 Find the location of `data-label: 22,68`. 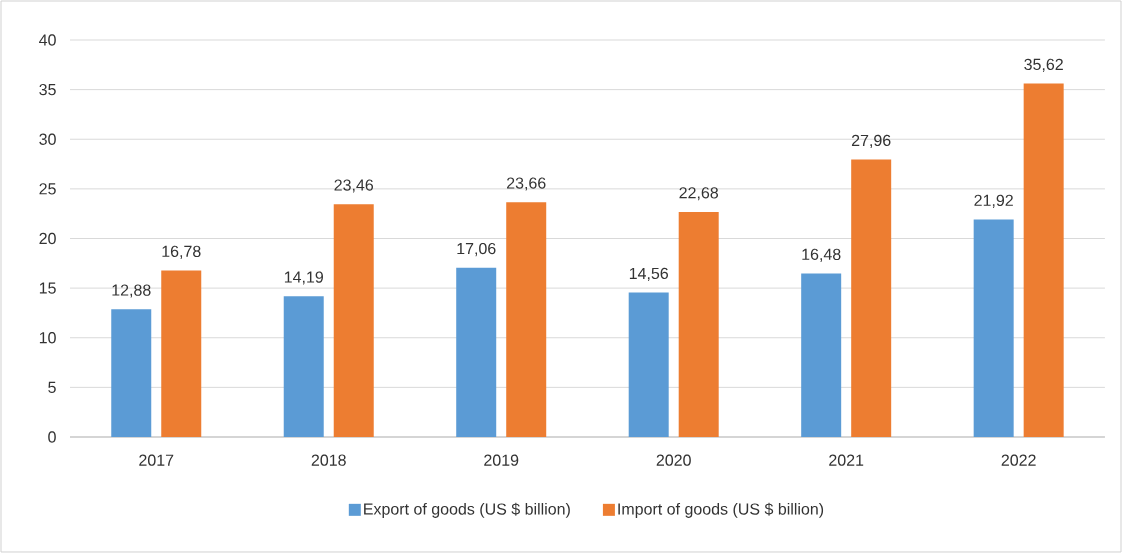

data-label: 22,68 is located at coordinates (699, 194).